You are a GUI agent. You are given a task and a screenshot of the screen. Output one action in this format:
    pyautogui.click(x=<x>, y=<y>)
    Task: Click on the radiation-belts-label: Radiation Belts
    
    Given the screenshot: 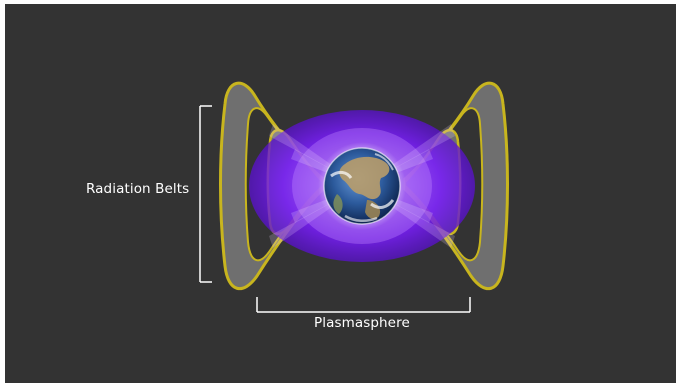 What is the action you would take?
    pyautogui.click(x=138, y=189)
    